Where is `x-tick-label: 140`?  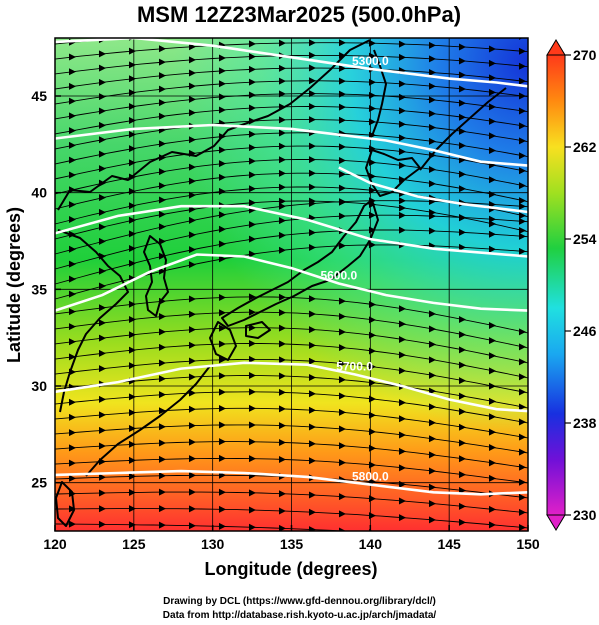
x-tick-label: 140 is located at coordinates (371, 544).